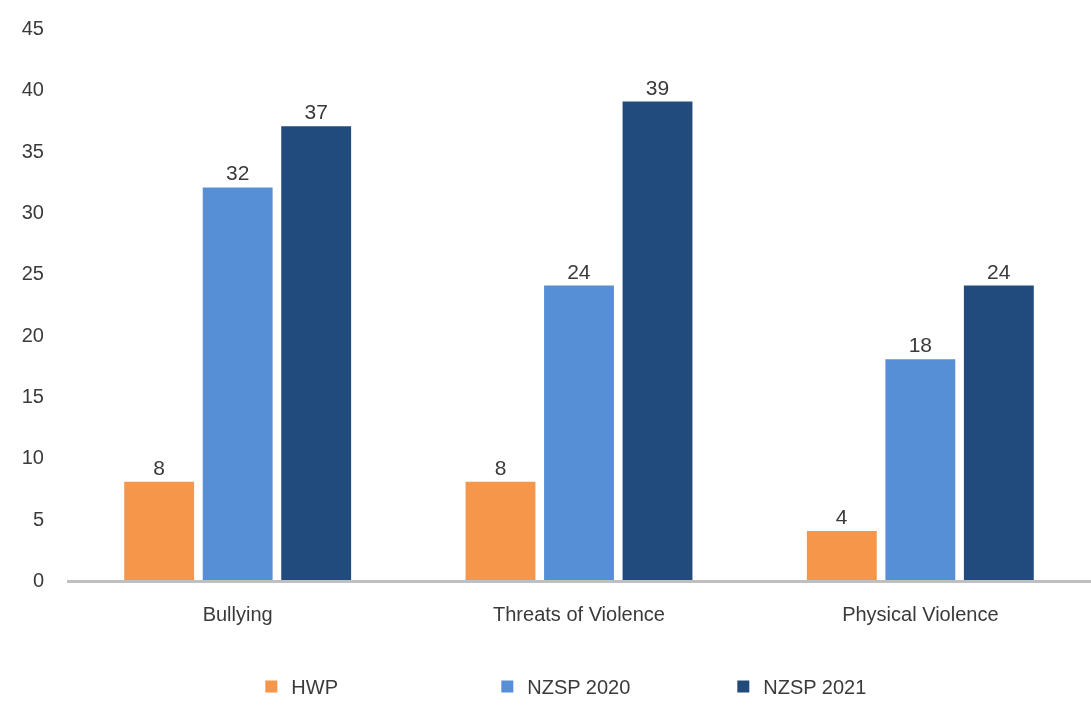  I want to click on data-label: 37, so click(316, 112).